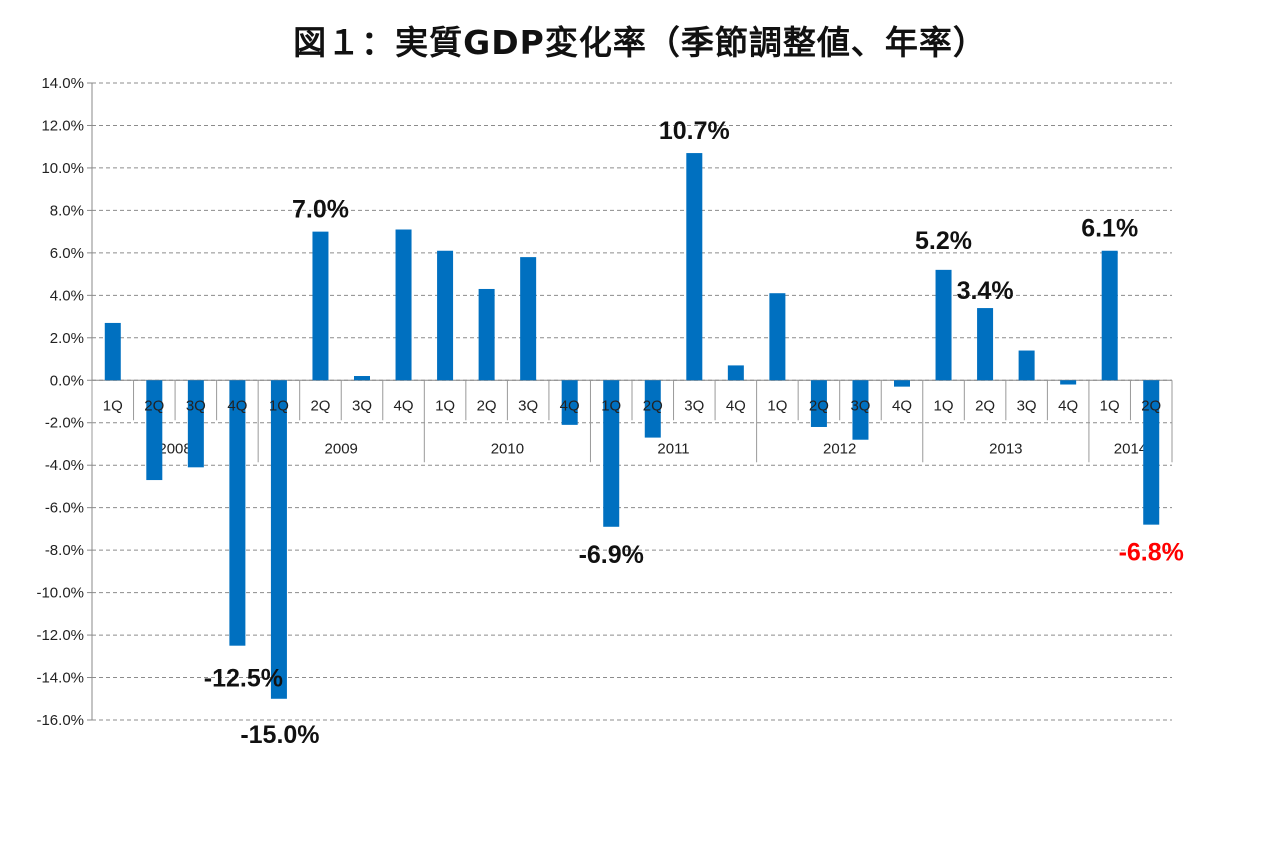 The width and height of the screenshot is (1280, 854). What do you see at coordinates (839, 448) in the screenshot?
I see `x-year-label: 2012` at bounding box center [839, 448].